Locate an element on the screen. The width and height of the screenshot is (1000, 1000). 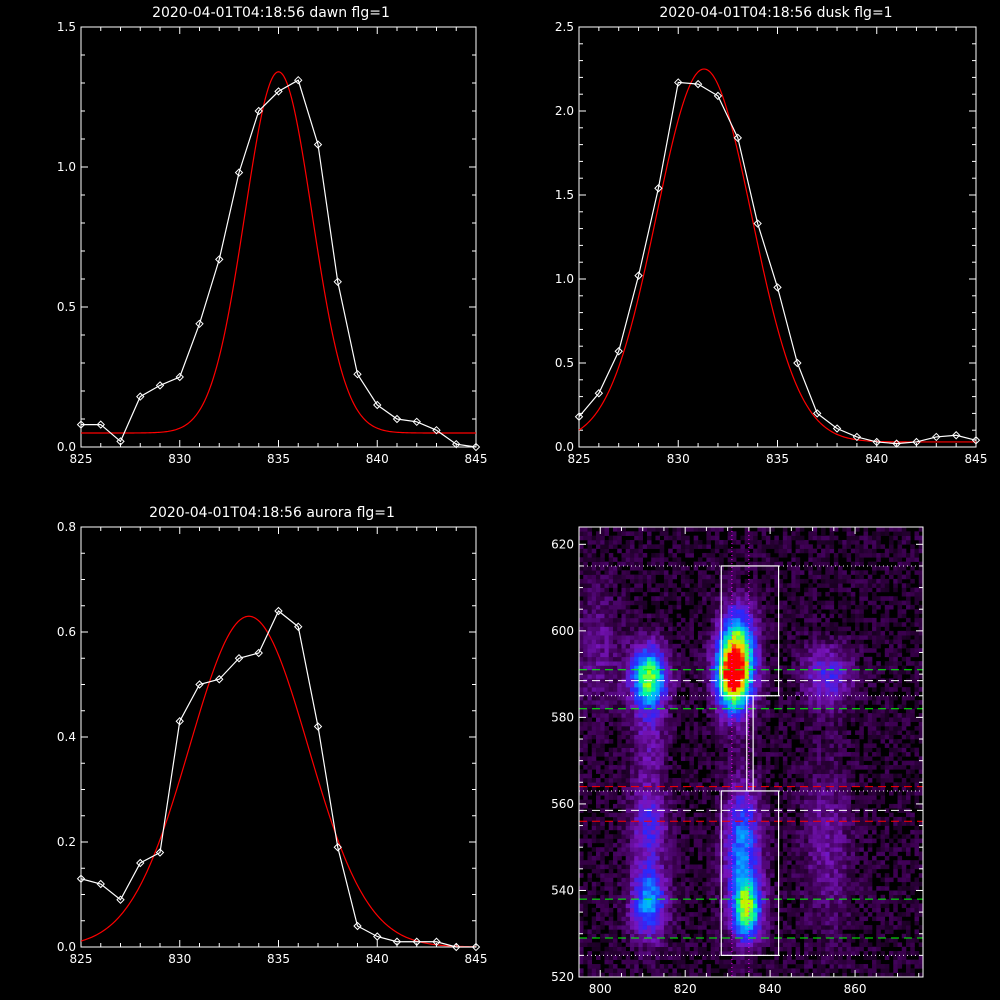
data-point is located at coordinates (318, 726).